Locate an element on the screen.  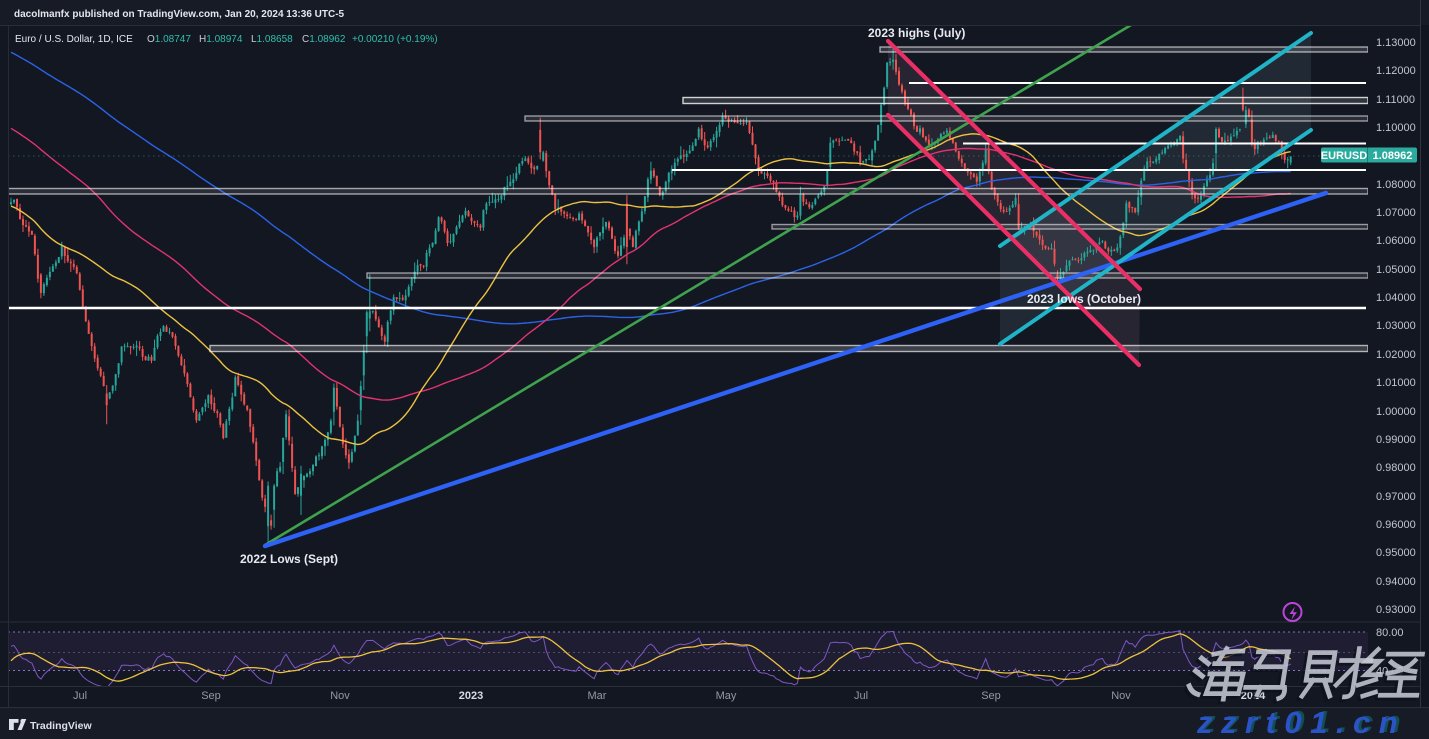
svg-text: 0.93000 is located at coordinates (1396, 610).